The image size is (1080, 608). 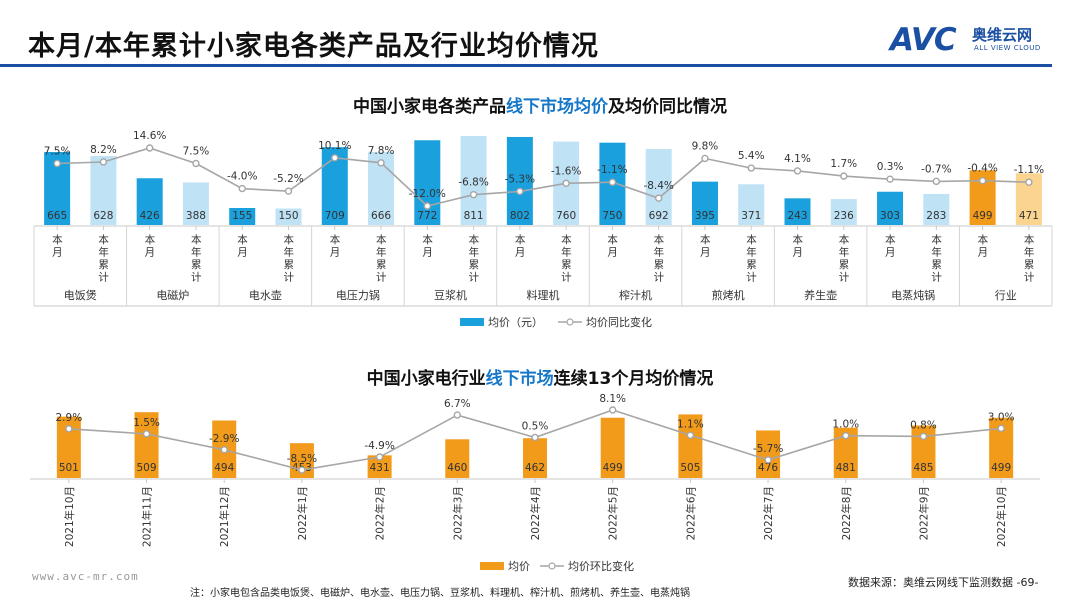 I want to click on chart2-tick-label: 2022年10月, so click(x=1001, y=516).